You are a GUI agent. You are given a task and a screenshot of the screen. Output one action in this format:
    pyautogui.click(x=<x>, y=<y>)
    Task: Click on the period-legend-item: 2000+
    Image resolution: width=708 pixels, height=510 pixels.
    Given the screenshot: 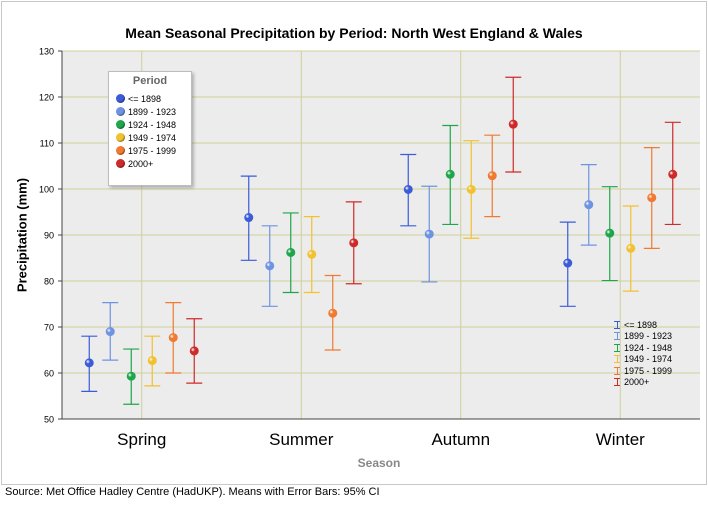 What is the action you would take?
    pyautogui.click(x=153, y=163)
    